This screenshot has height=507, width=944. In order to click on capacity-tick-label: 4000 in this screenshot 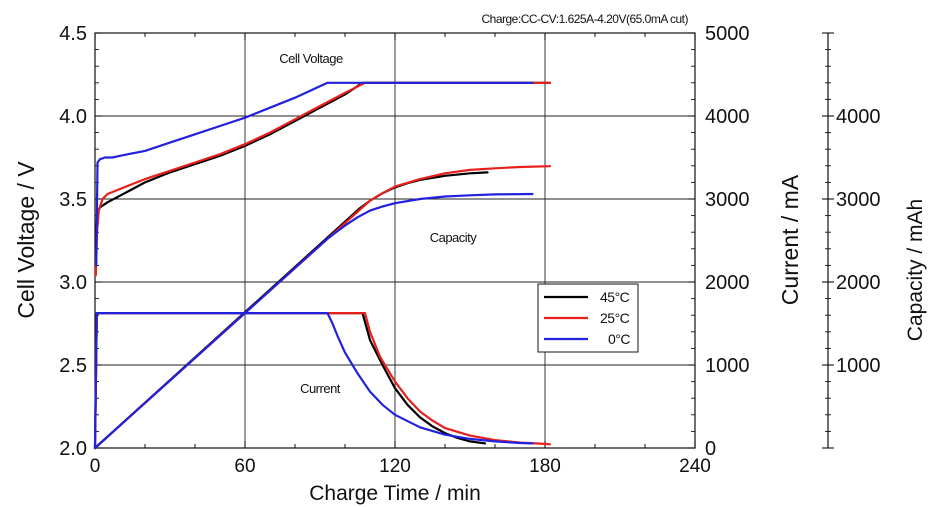, I will do `click(858, 117)`.